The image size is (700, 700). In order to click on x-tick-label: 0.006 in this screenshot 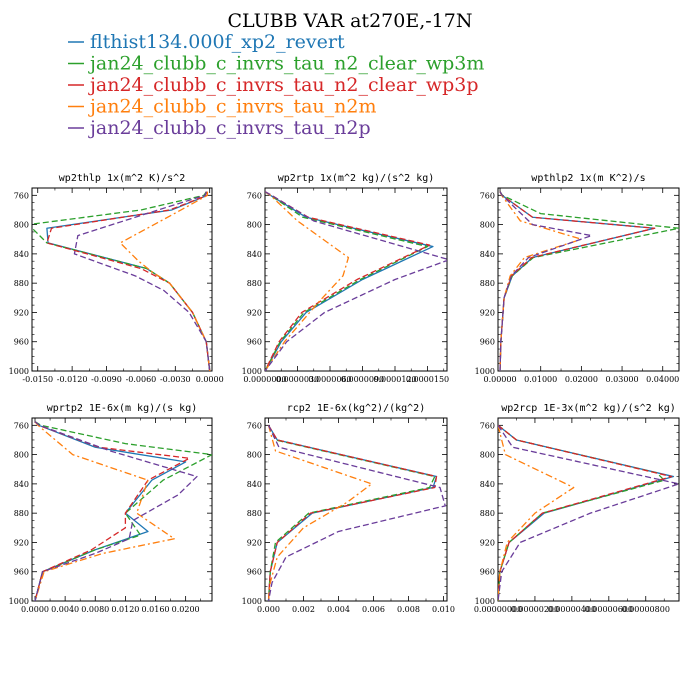, I will do `click(373, 609)`.